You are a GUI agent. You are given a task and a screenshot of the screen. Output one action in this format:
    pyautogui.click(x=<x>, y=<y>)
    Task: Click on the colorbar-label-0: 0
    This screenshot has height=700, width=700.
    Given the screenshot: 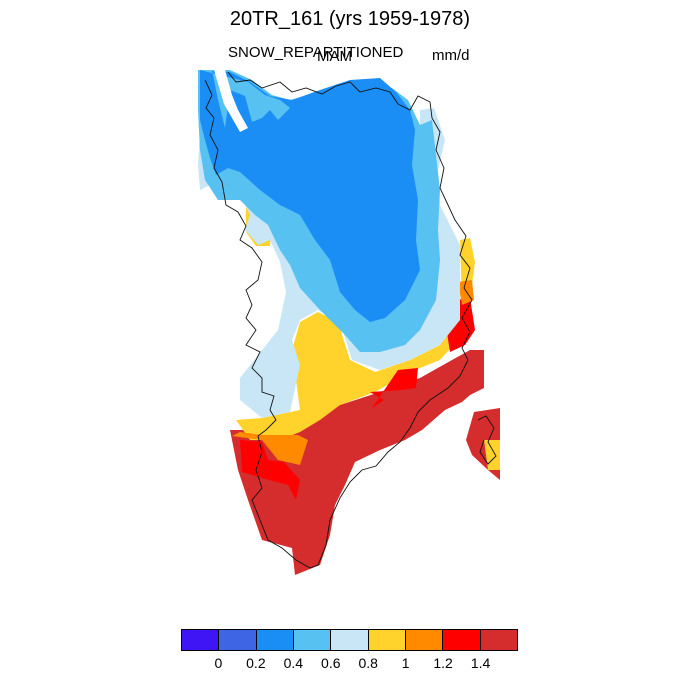 What is the action you would take?
    pyautogui.click(x=218, y=663)
    